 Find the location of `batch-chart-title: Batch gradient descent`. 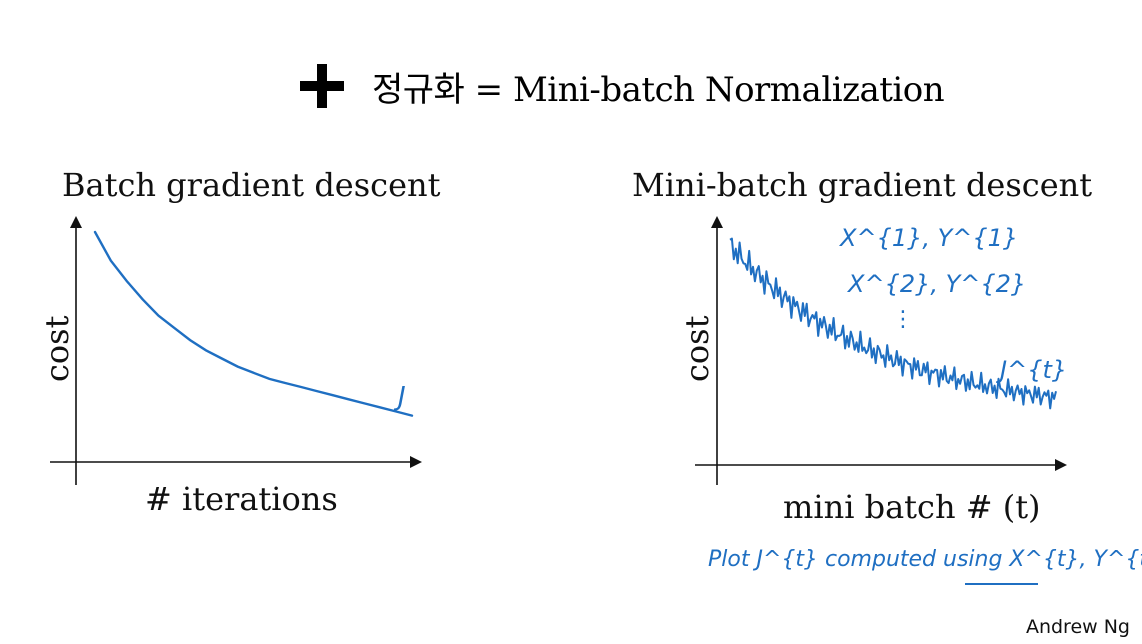

batch-chart-title: Batch gradient descent is located at coordinates (251, 185).